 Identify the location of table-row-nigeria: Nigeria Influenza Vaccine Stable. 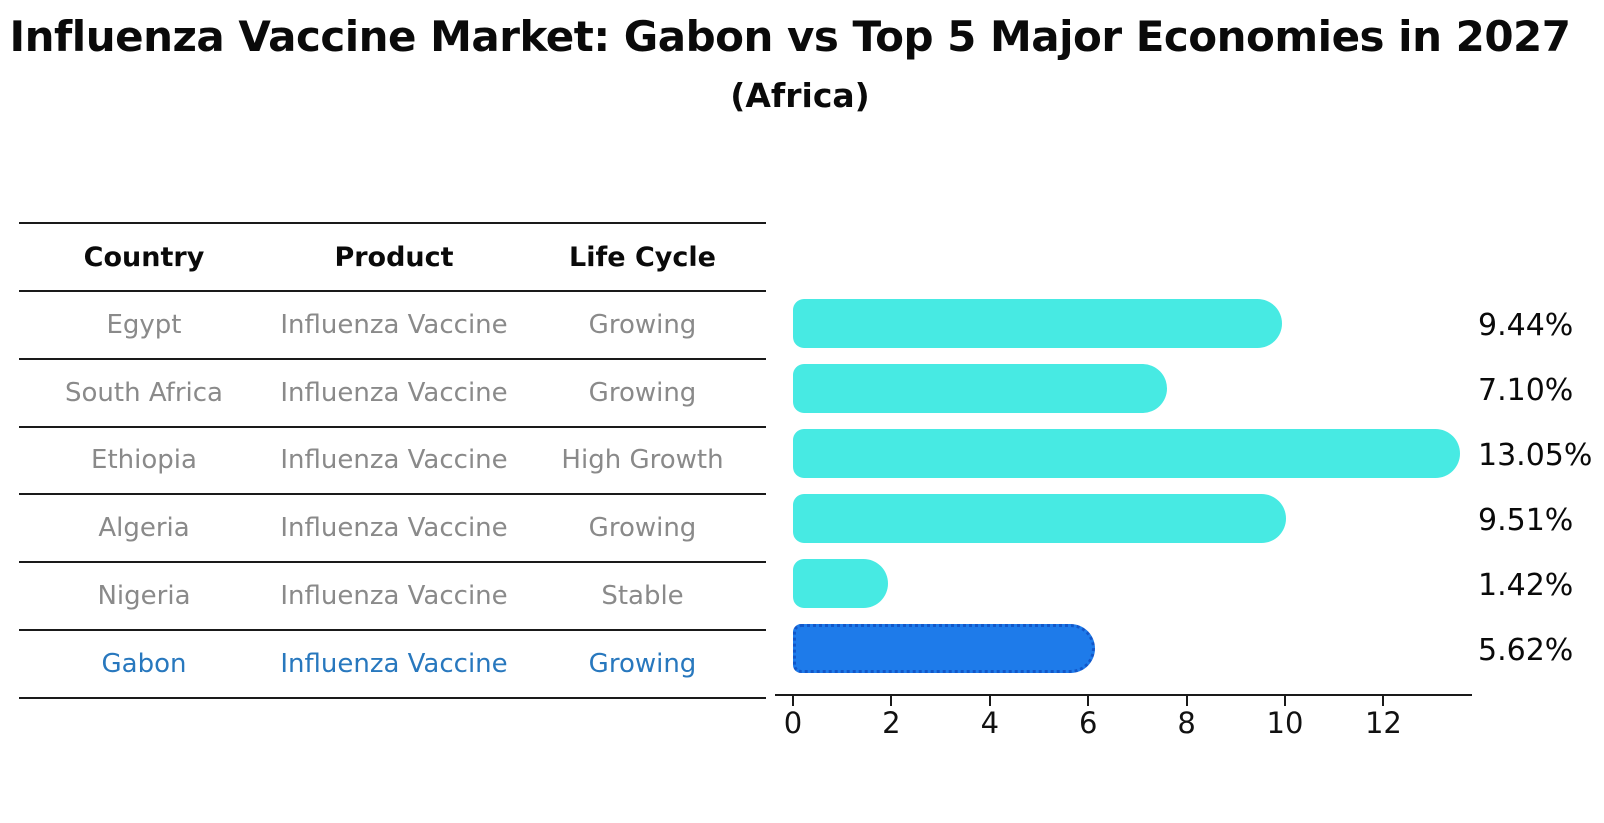
(392, 597).